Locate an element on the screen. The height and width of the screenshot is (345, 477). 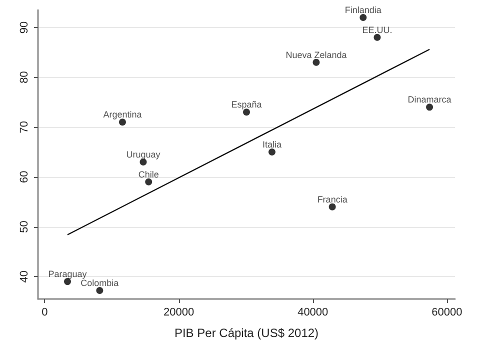
x-tick-label: 40000 is located at coordinates (313, 312).